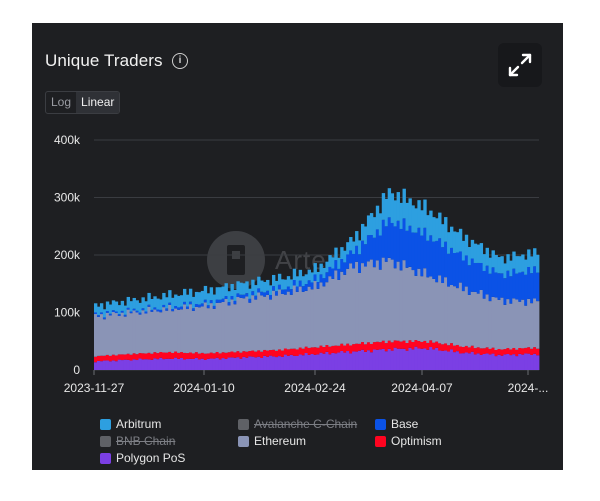 This screenshot has width=600, height=501. What do you see at coordinates (130, 424) in the screenshot?
I see `legend-item-arbitrum: Arbitrum` at bounding box center [130, 424].